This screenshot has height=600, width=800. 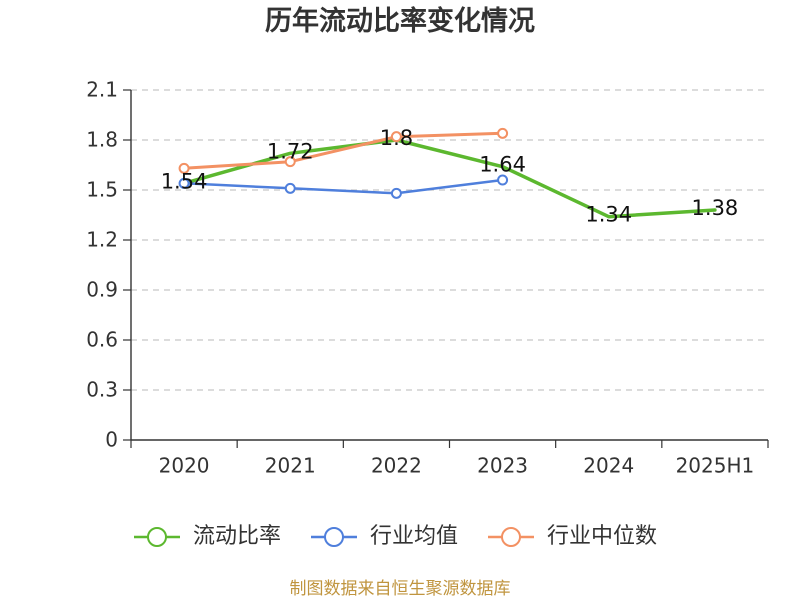 I want to click on y-tick-label: 2.1, so click(x=102, y=90).